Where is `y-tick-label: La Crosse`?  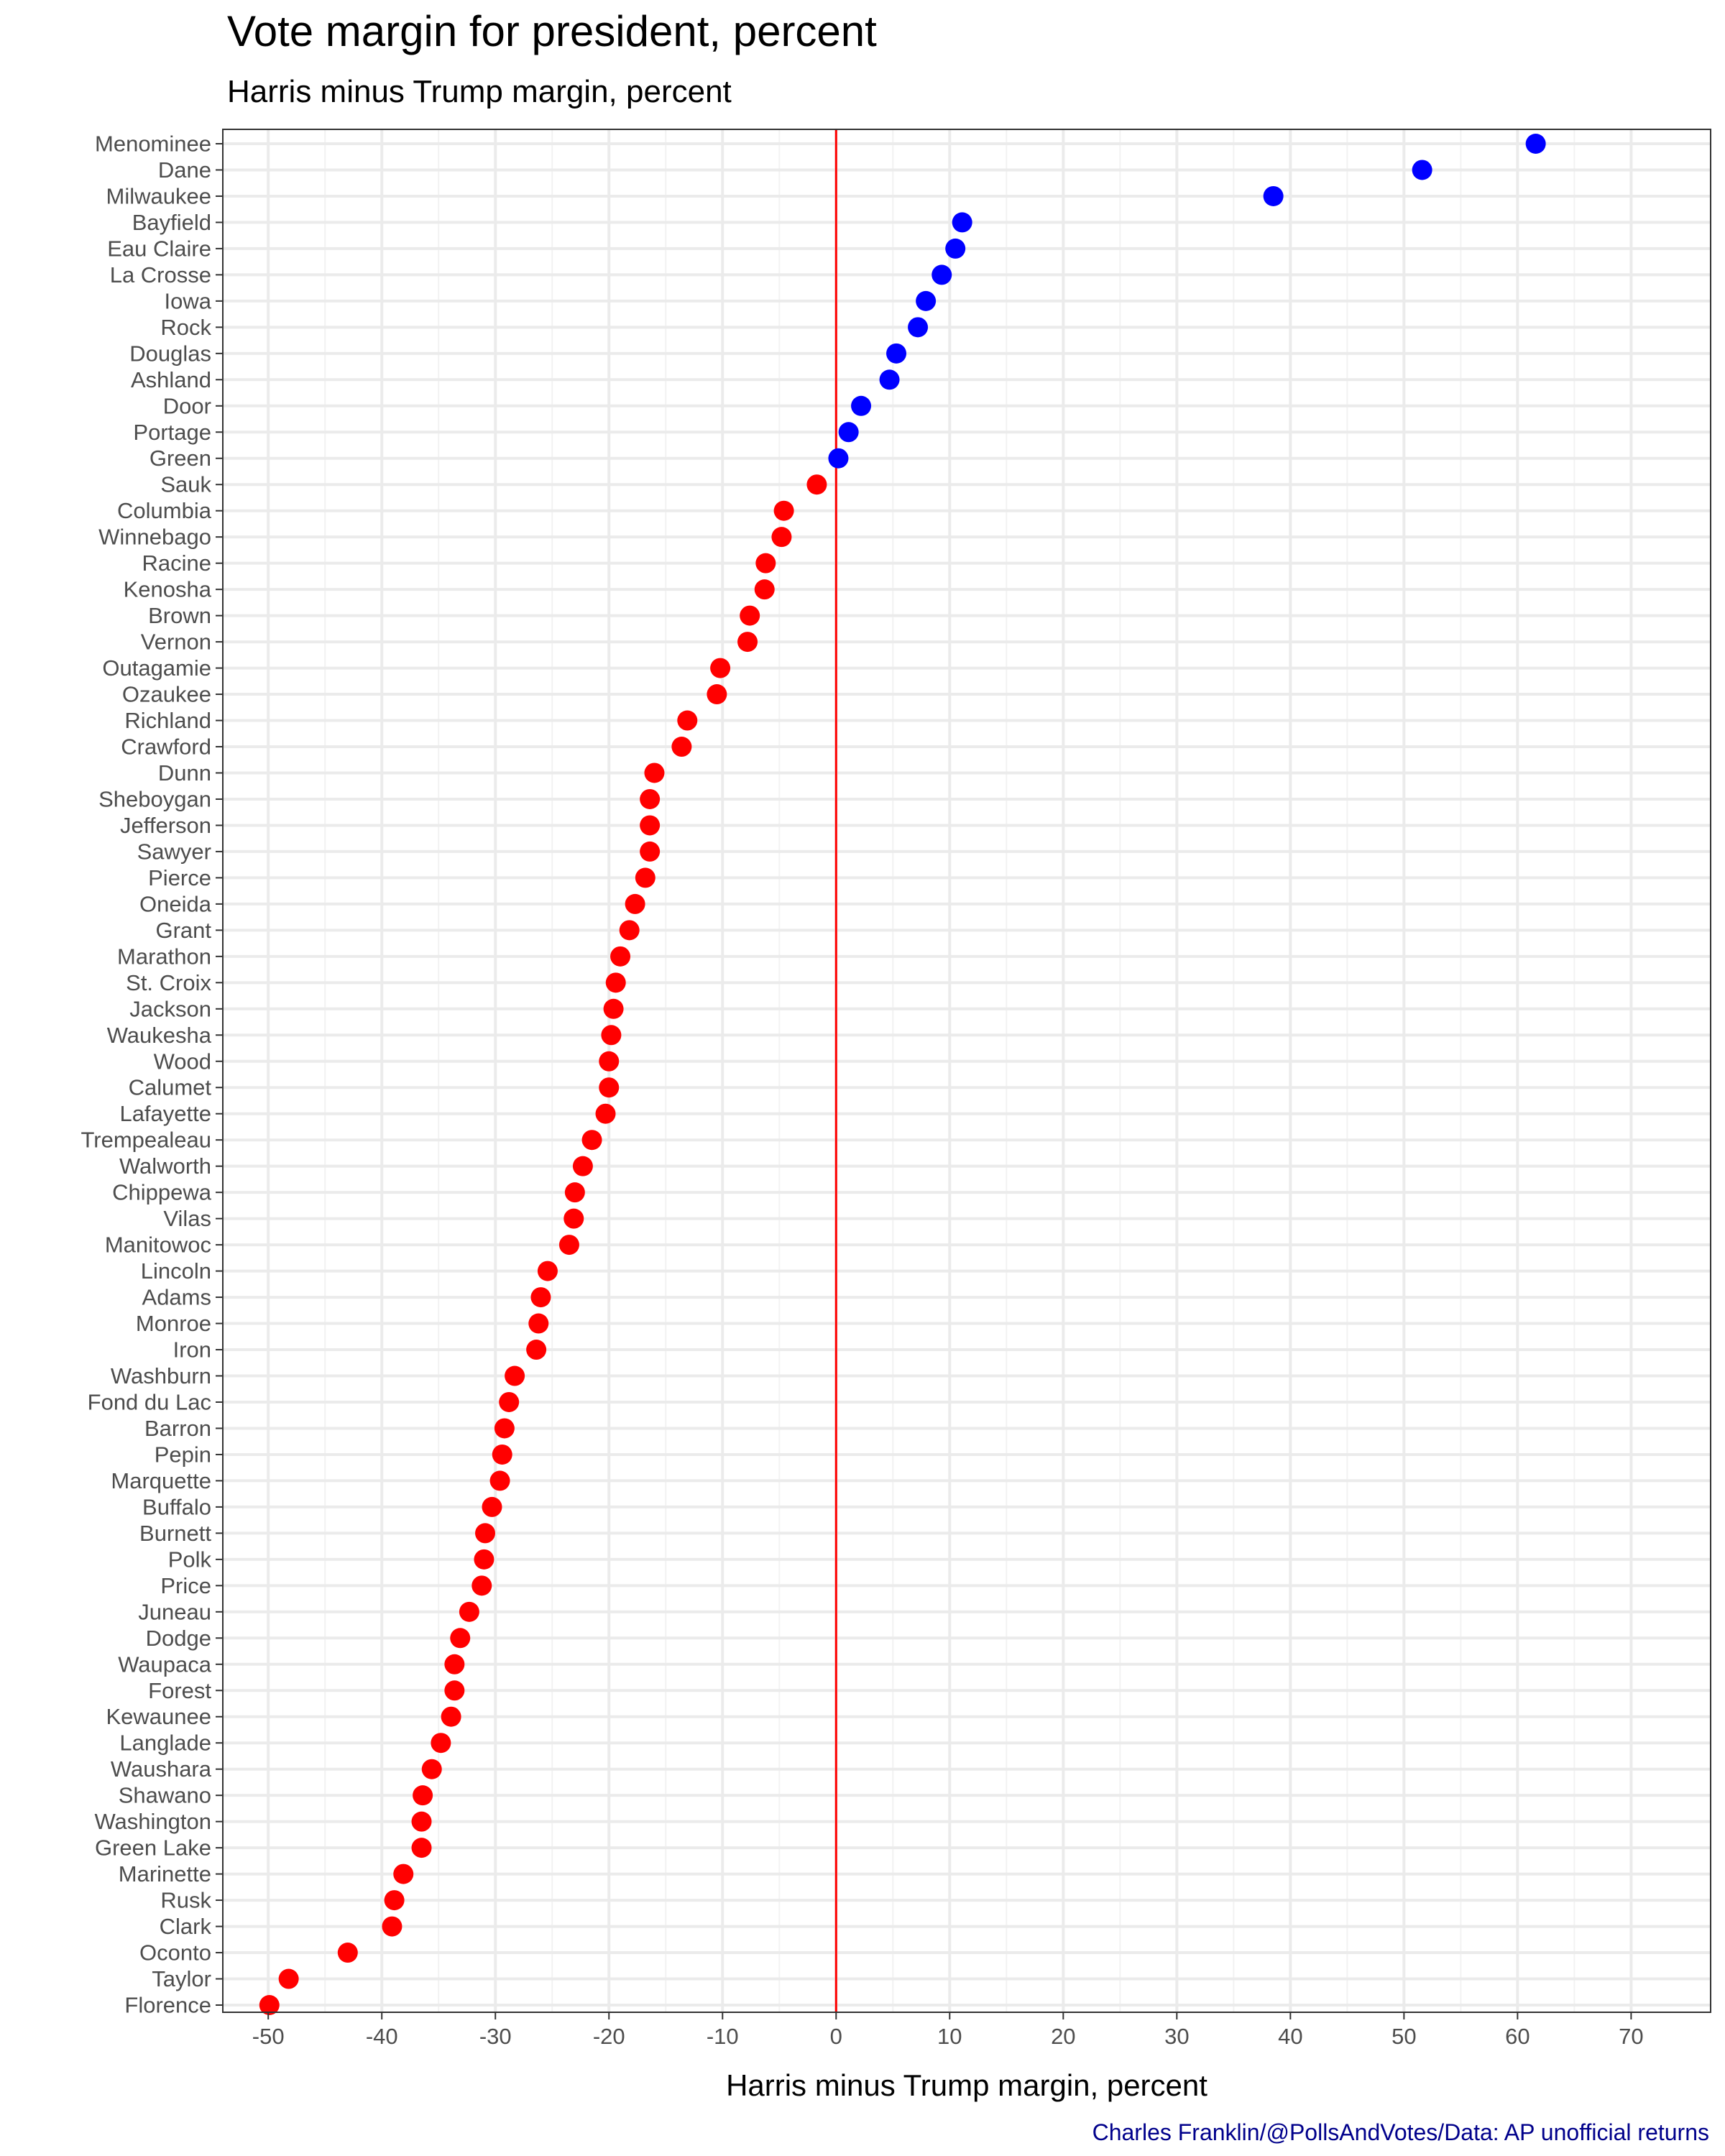 y-tick-label: La Crosse is located at coordinates (160, 274).